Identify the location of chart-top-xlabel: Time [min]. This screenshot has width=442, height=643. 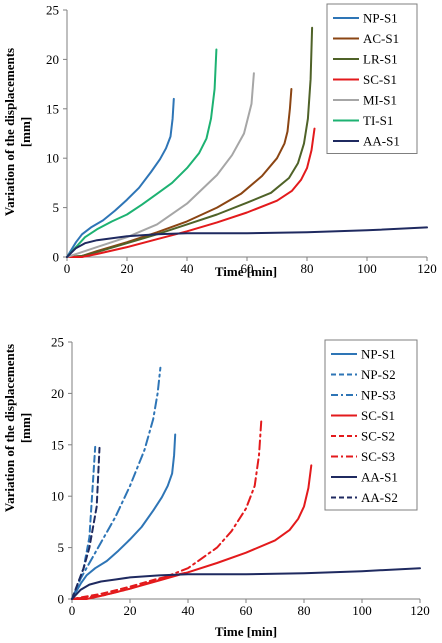
(246, 271).